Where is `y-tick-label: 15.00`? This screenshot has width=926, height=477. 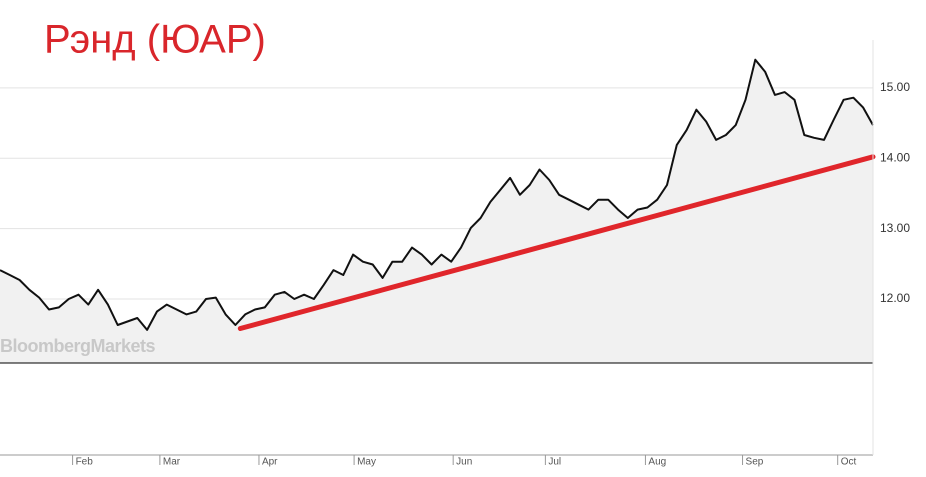 y-tick-label: 15.00 is located at coordinates (895, 87).